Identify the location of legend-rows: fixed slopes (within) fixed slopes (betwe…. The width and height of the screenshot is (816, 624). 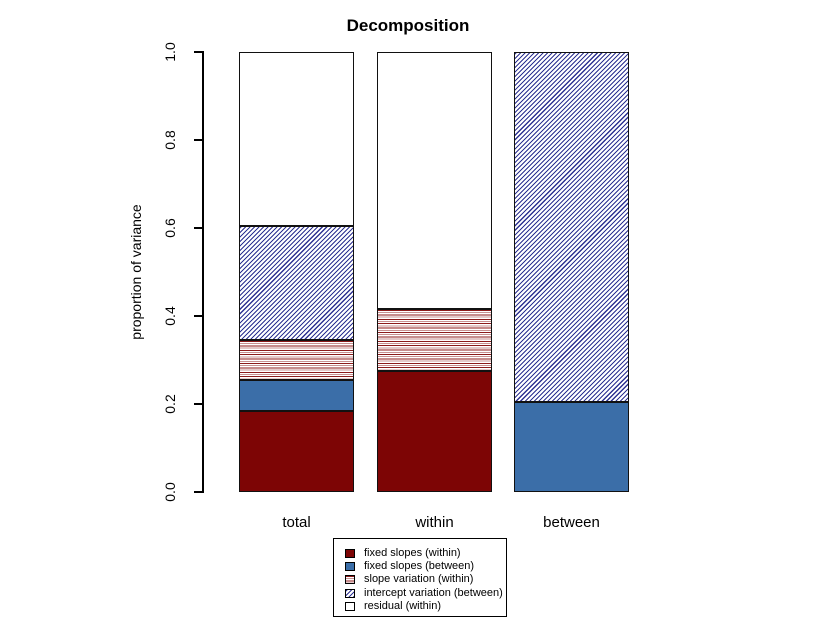
(425, 580).